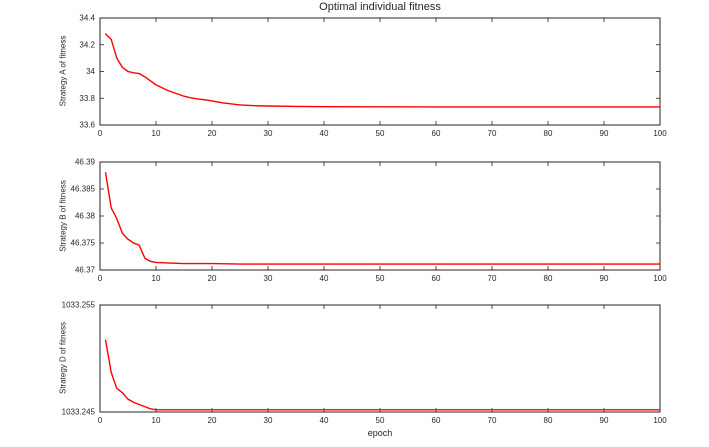  Describe the element at coordinates (83, 189) in the screenshot. I see `y-tick-label: 46.385` at that location.